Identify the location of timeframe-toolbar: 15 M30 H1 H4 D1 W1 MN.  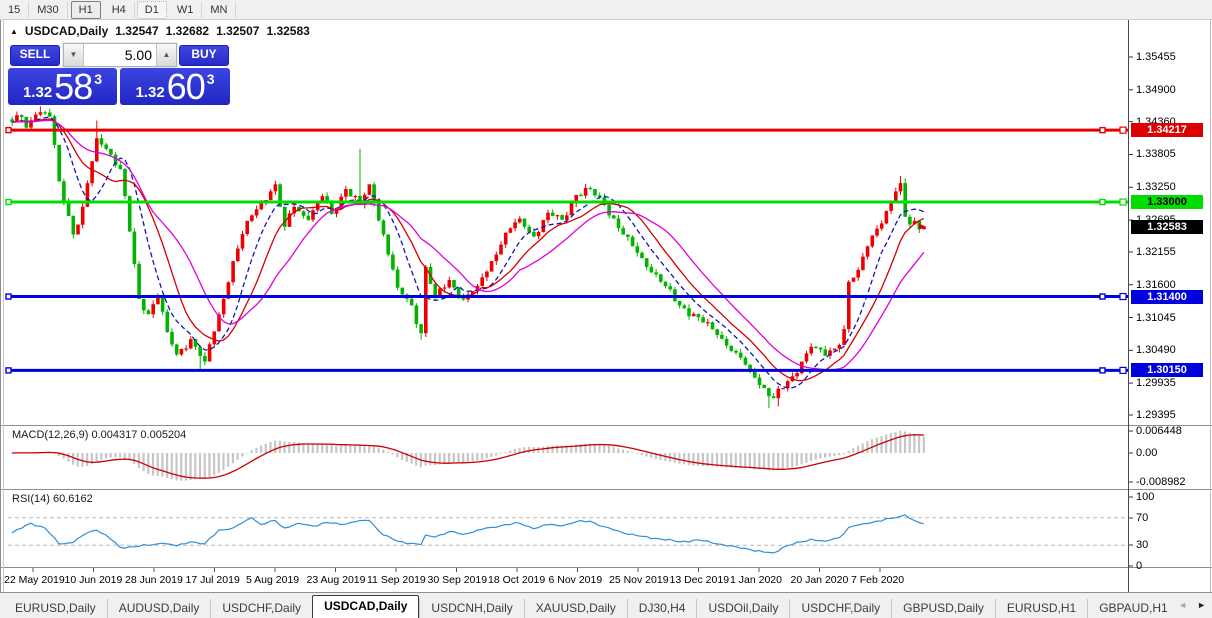
(606, 10).